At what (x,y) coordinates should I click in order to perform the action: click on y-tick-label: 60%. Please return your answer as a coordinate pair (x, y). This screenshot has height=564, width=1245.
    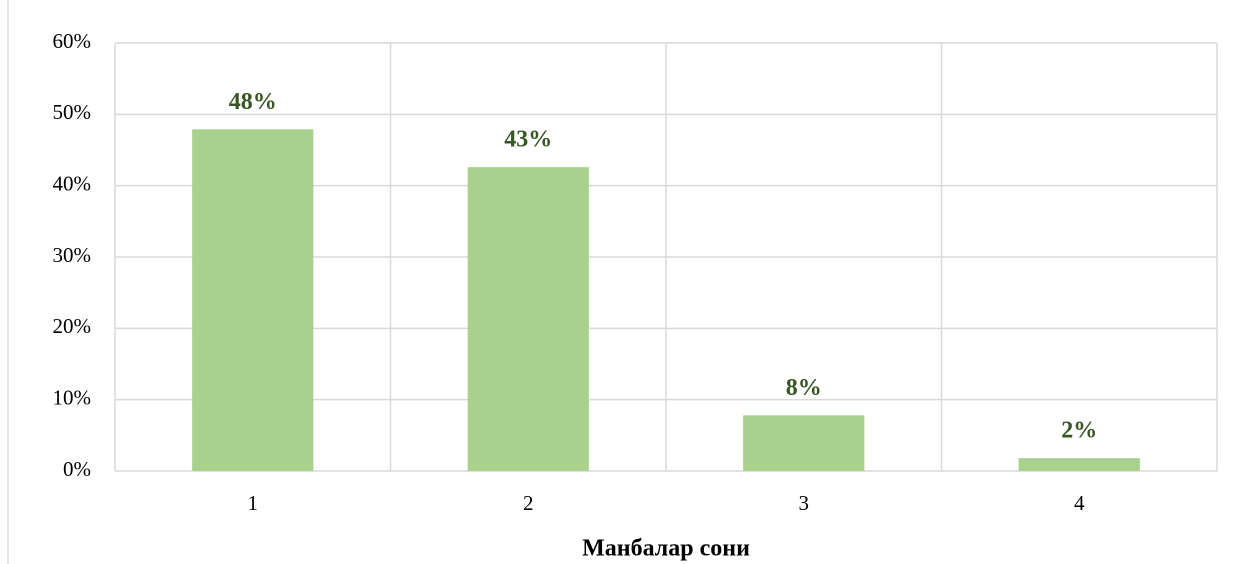
    Looking at the image, I should click on (72, 41).